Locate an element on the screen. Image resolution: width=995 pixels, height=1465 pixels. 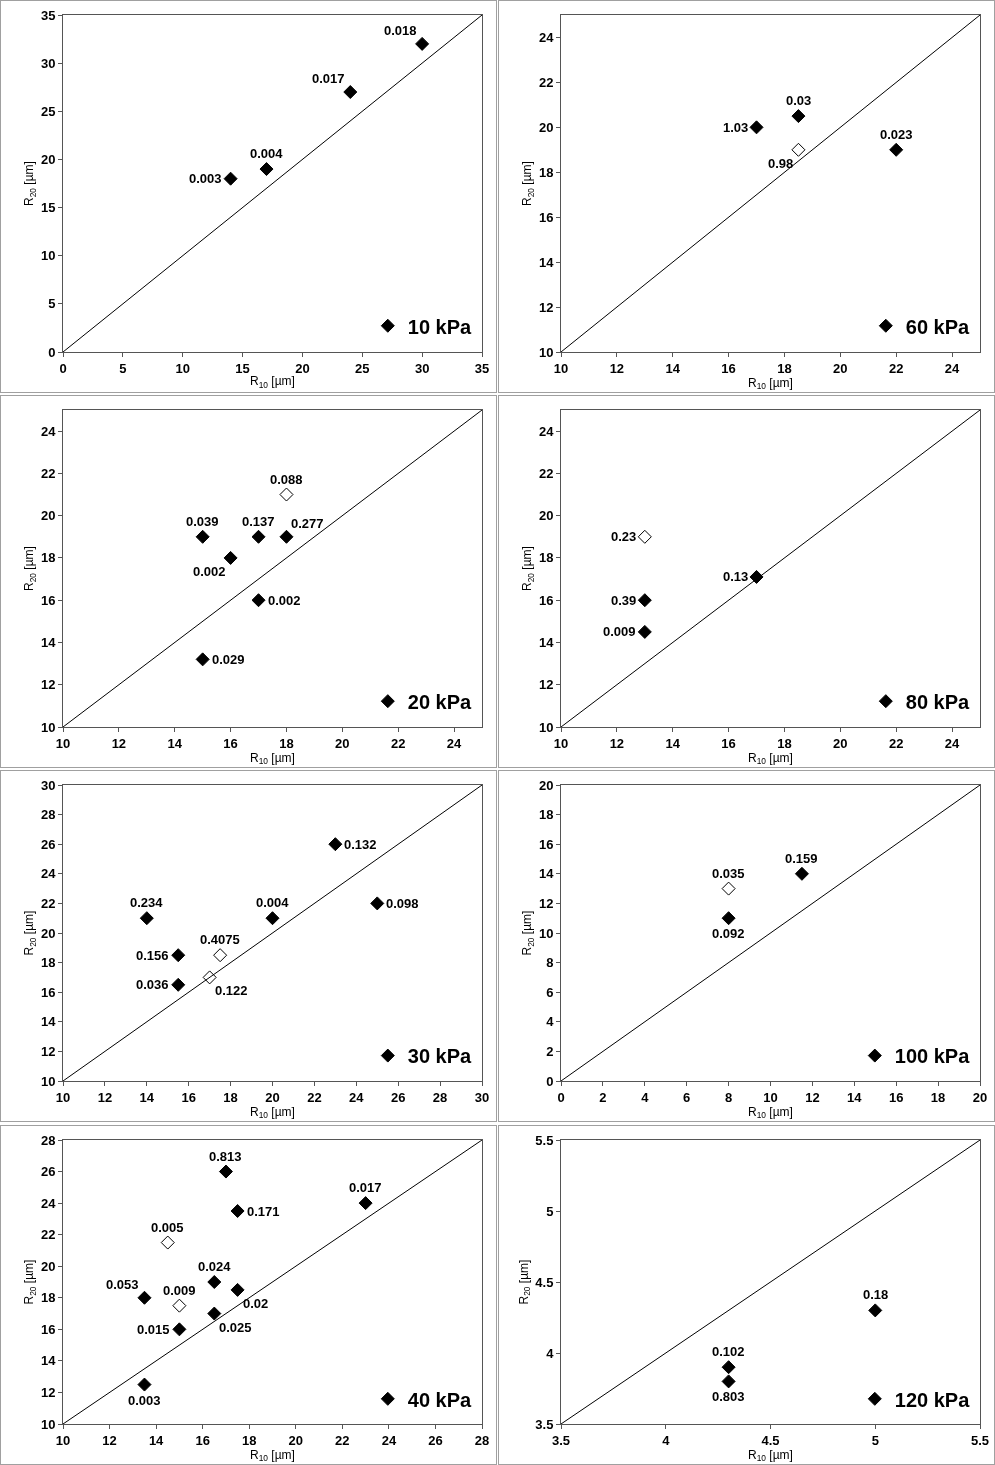
annotation: 0.156 is located at coordinates (152, 955).